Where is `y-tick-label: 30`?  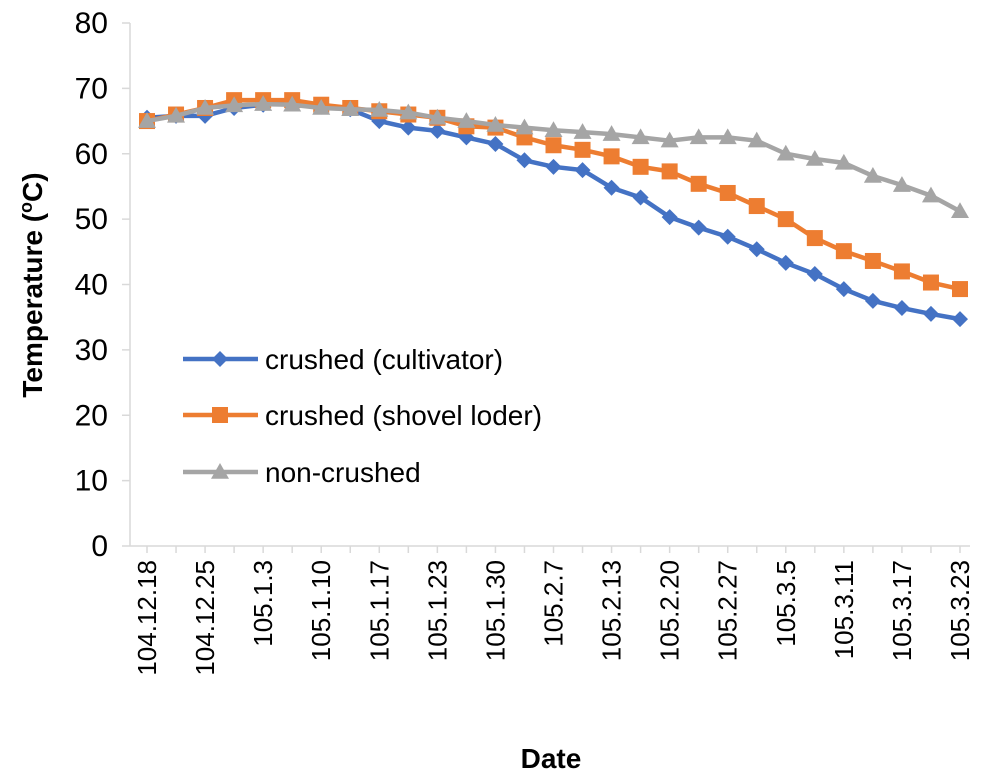
y-tick-label: 30 is located at coordinates (91, 350).